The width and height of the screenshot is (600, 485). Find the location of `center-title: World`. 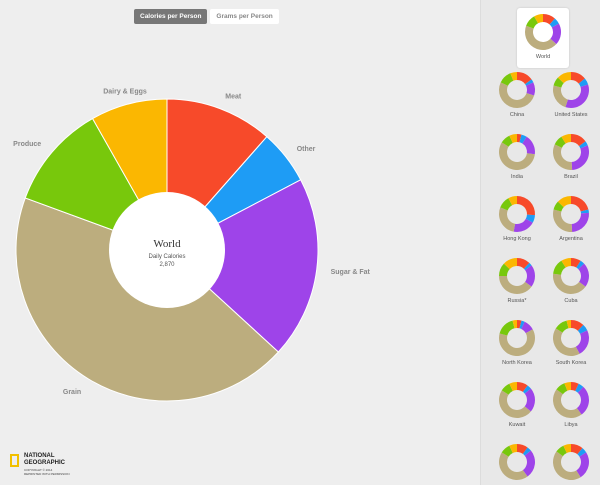

center-title: World is located at coordinates (167, 244).